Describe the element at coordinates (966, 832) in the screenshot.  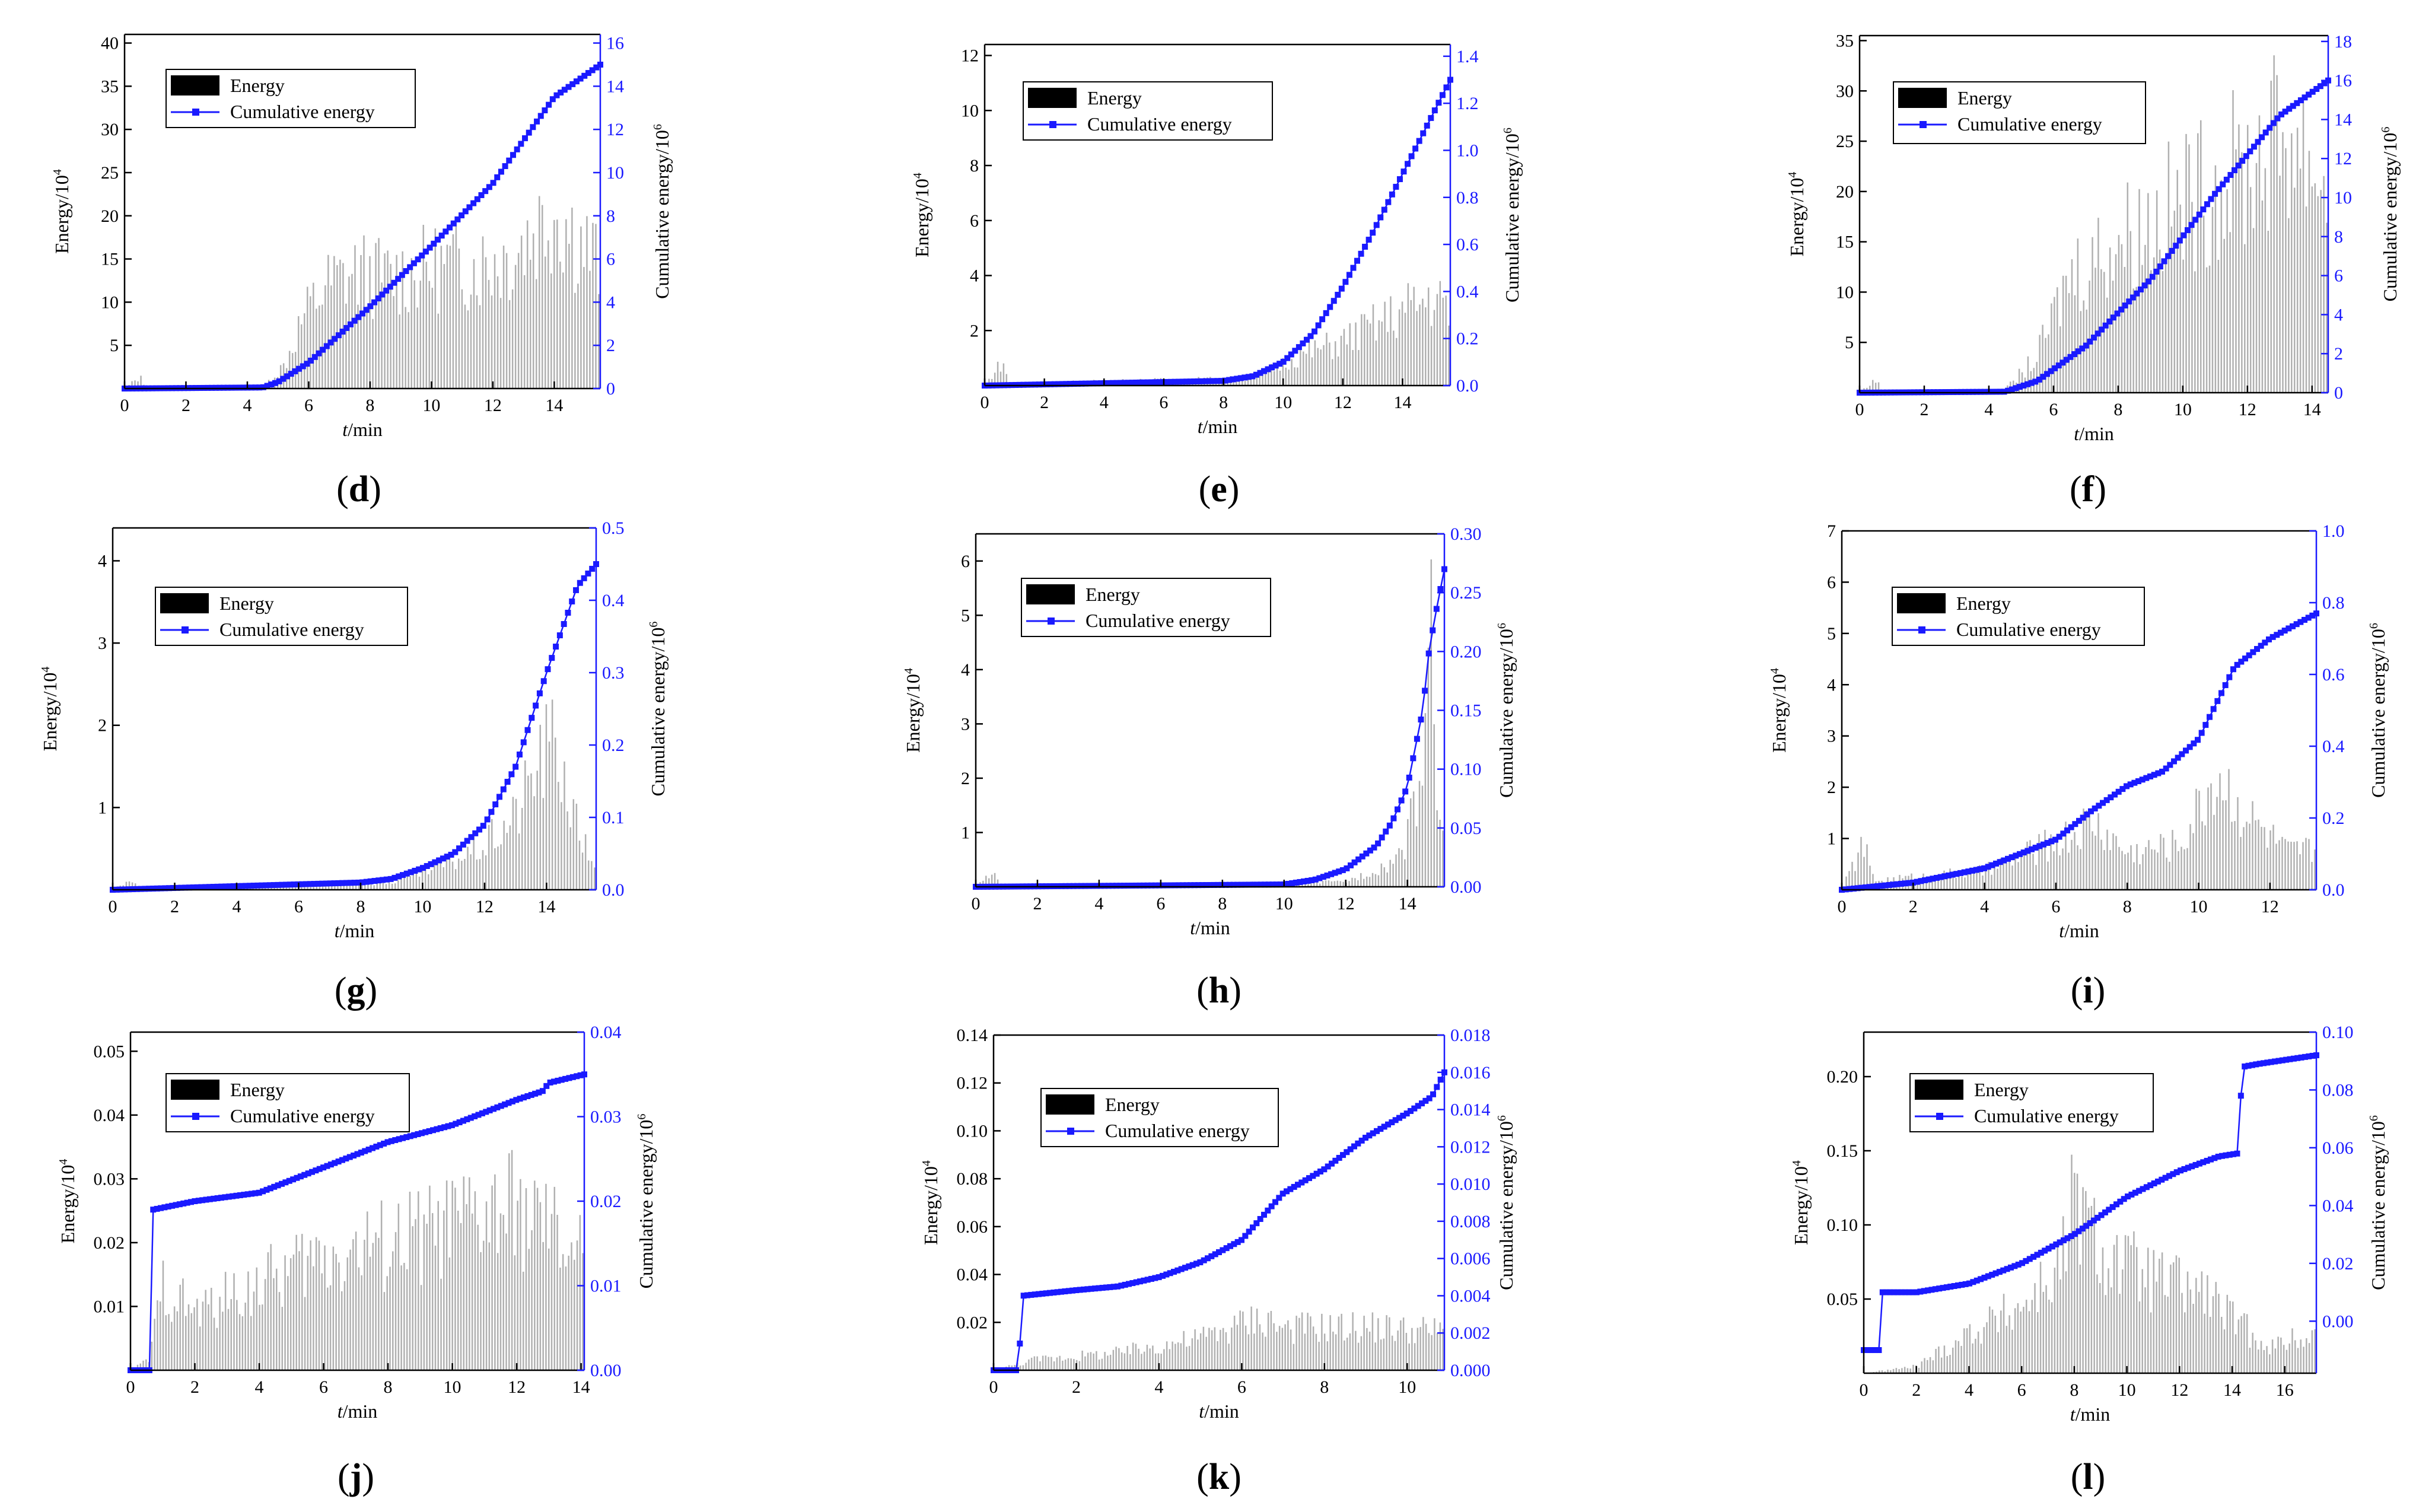
I see `y-tick-label: 1` at that location.